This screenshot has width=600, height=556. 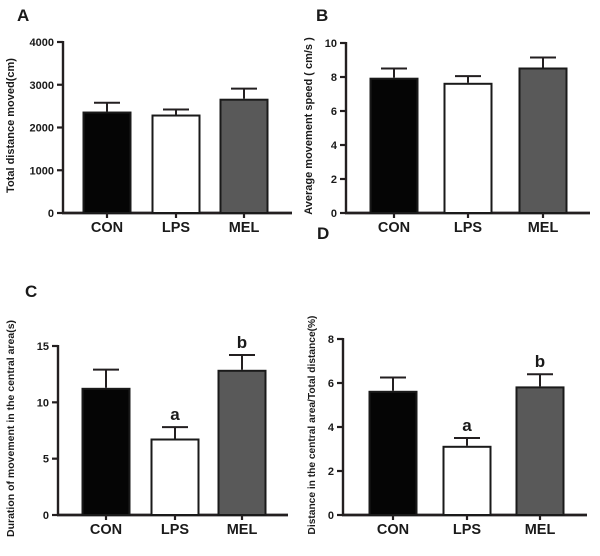 What do you see at coordinates (42, 43) in the screenshot?
I see `y-tick-label: 4000` at bounding box center [42, 43].